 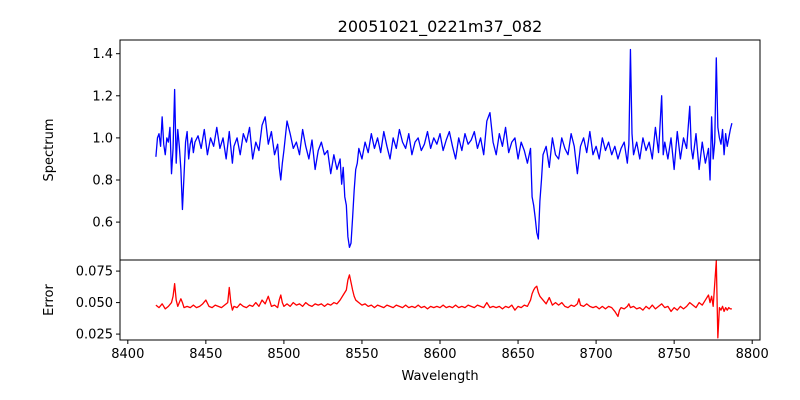 I want to click on error-y-axis-label: Error, so click(x=49, y=300).